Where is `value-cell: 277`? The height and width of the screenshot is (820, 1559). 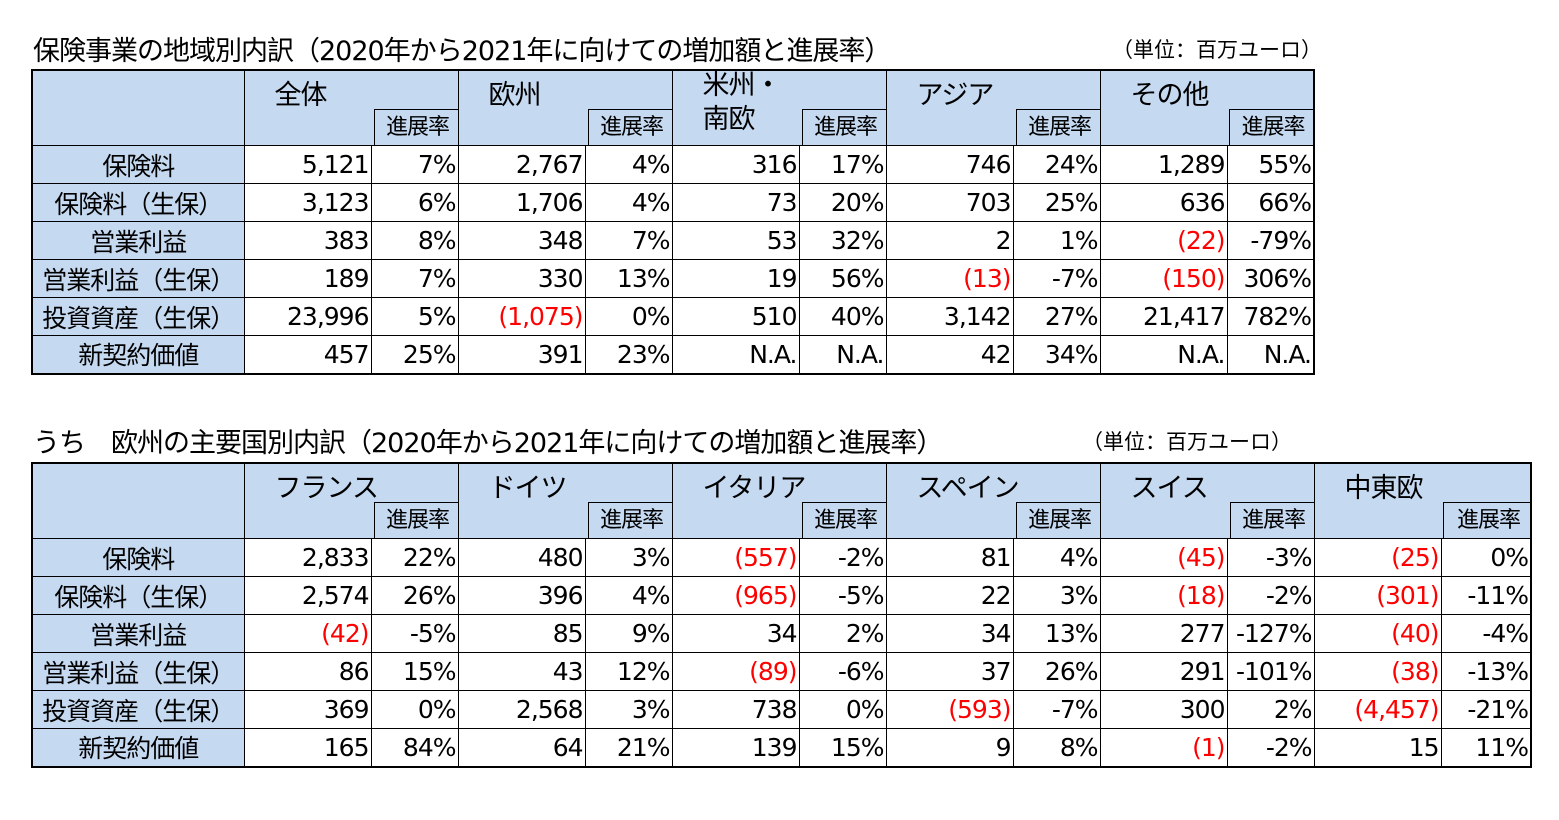
value-cell: 277 is located at coordinates (1163, 633).